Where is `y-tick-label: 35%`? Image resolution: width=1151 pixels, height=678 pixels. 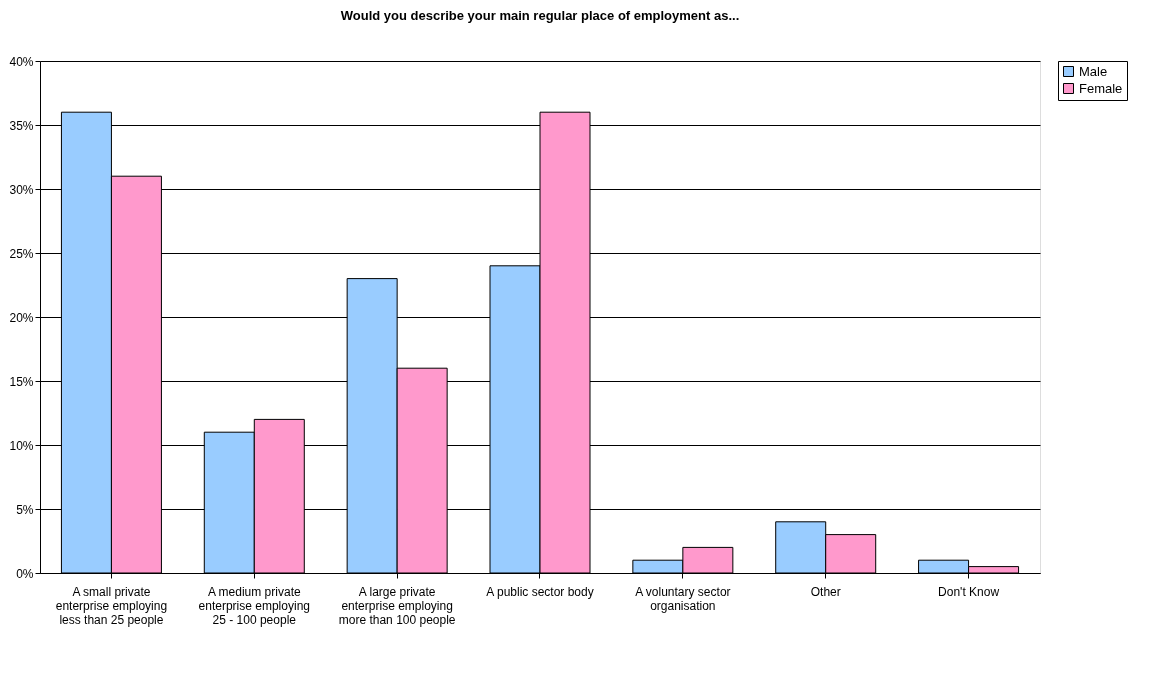
y-tick-label: 35% is located at coordinates (21, 125).